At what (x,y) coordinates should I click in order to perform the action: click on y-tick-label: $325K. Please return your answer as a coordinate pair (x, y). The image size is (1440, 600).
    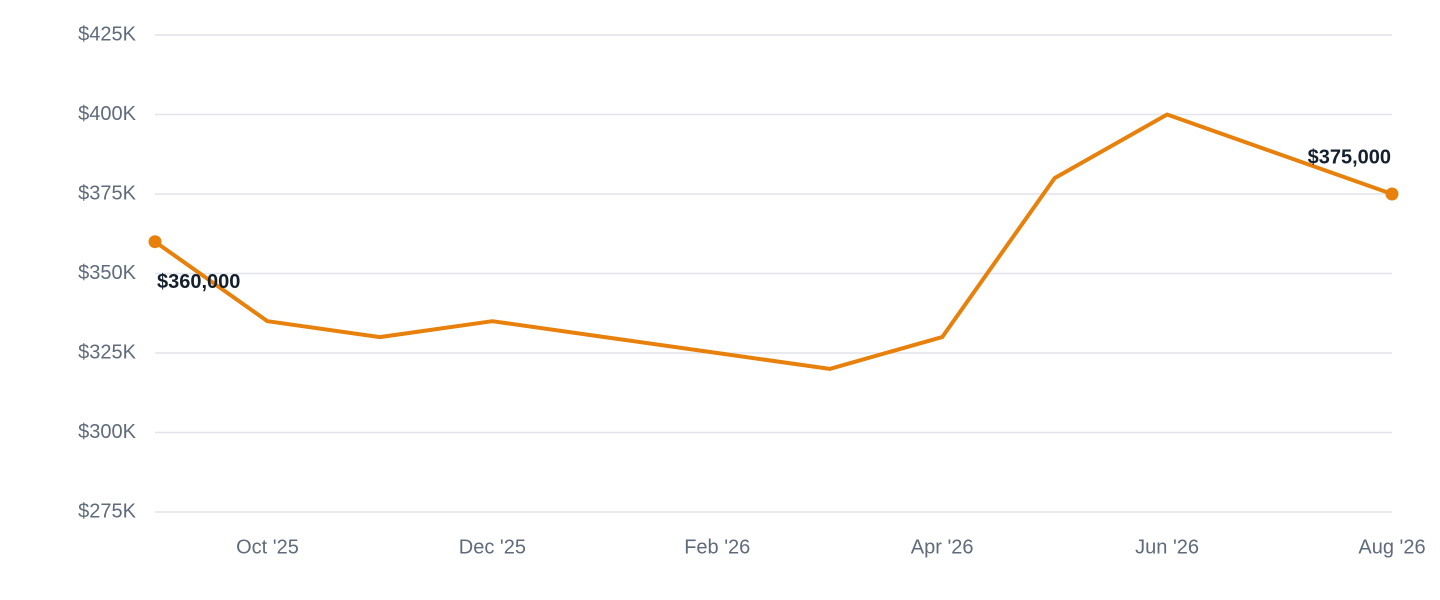
    Looking at the image, I should click on (107, 352).